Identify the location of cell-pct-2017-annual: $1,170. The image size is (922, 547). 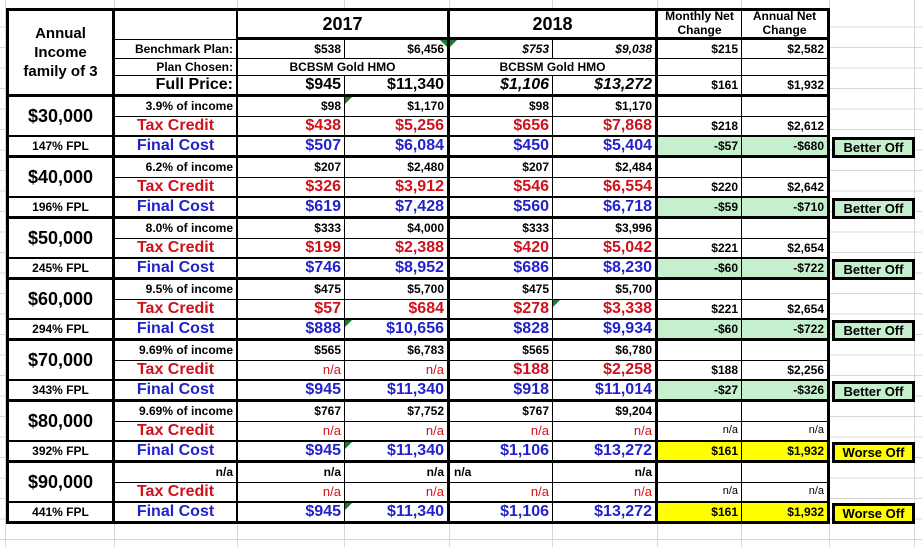
(397, 107).